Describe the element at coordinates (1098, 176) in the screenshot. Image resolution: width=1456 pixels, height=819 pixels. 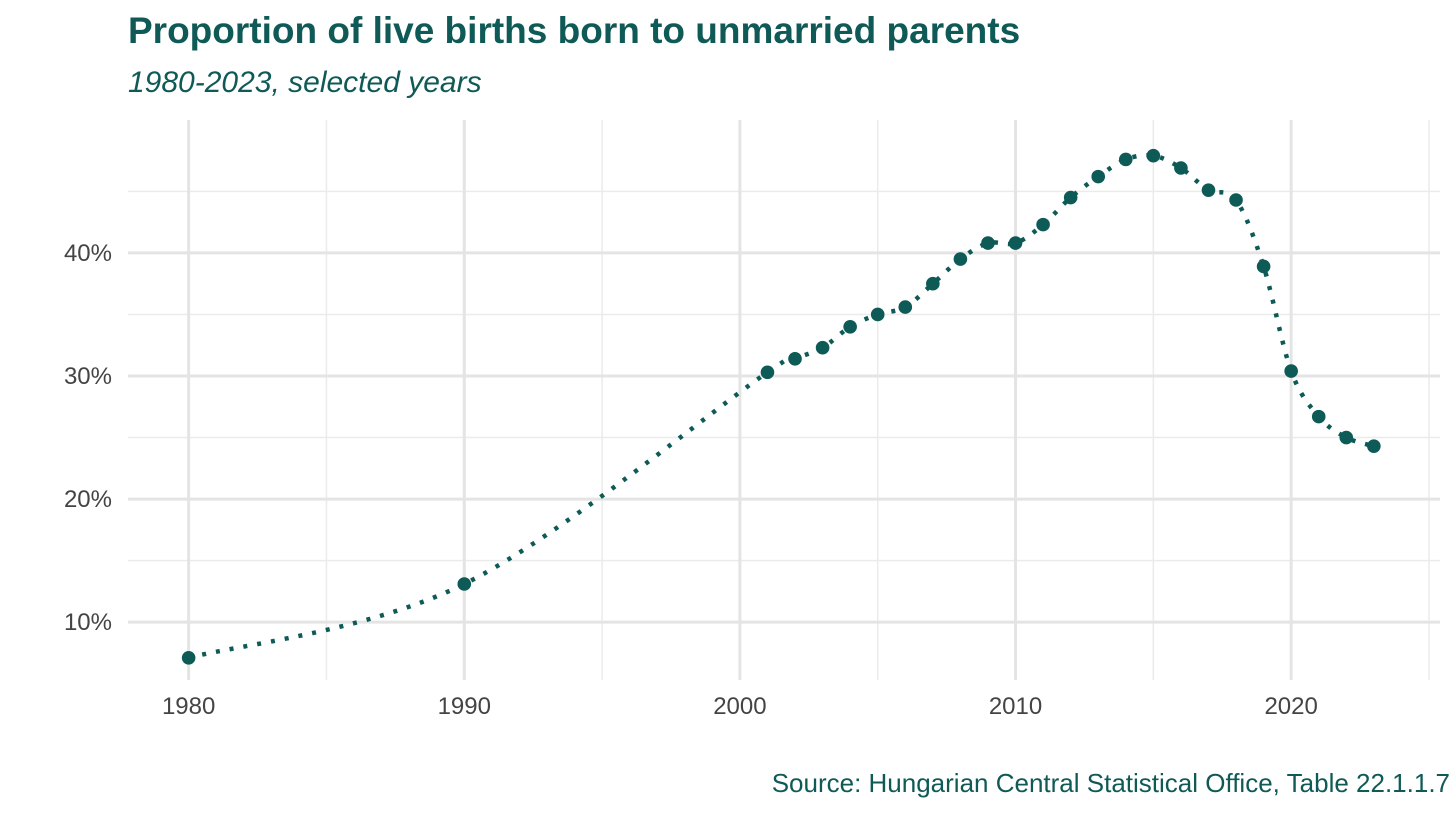
I see `data-point-2013` at that location.